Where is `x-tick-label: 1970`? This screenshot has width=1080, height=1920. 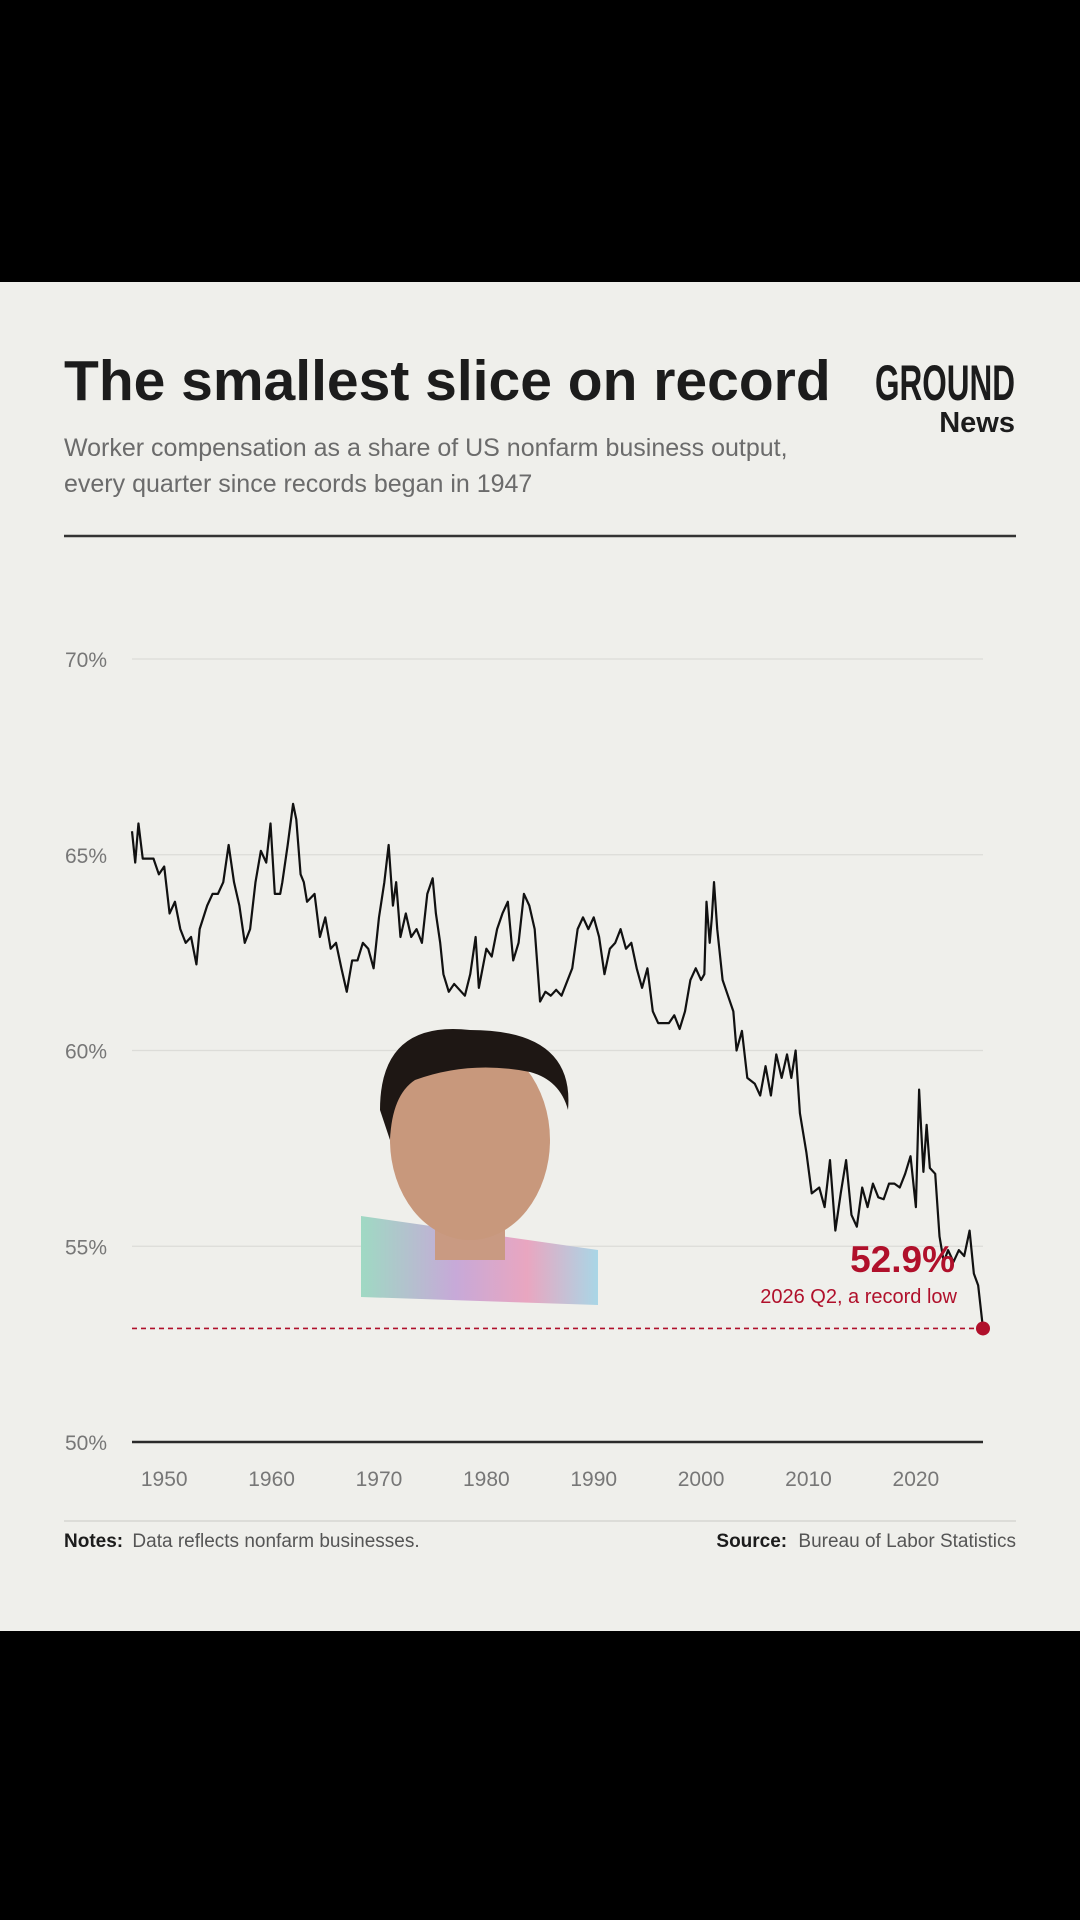
x-tick-label: 1970 is located at coordinates (379, 1479).